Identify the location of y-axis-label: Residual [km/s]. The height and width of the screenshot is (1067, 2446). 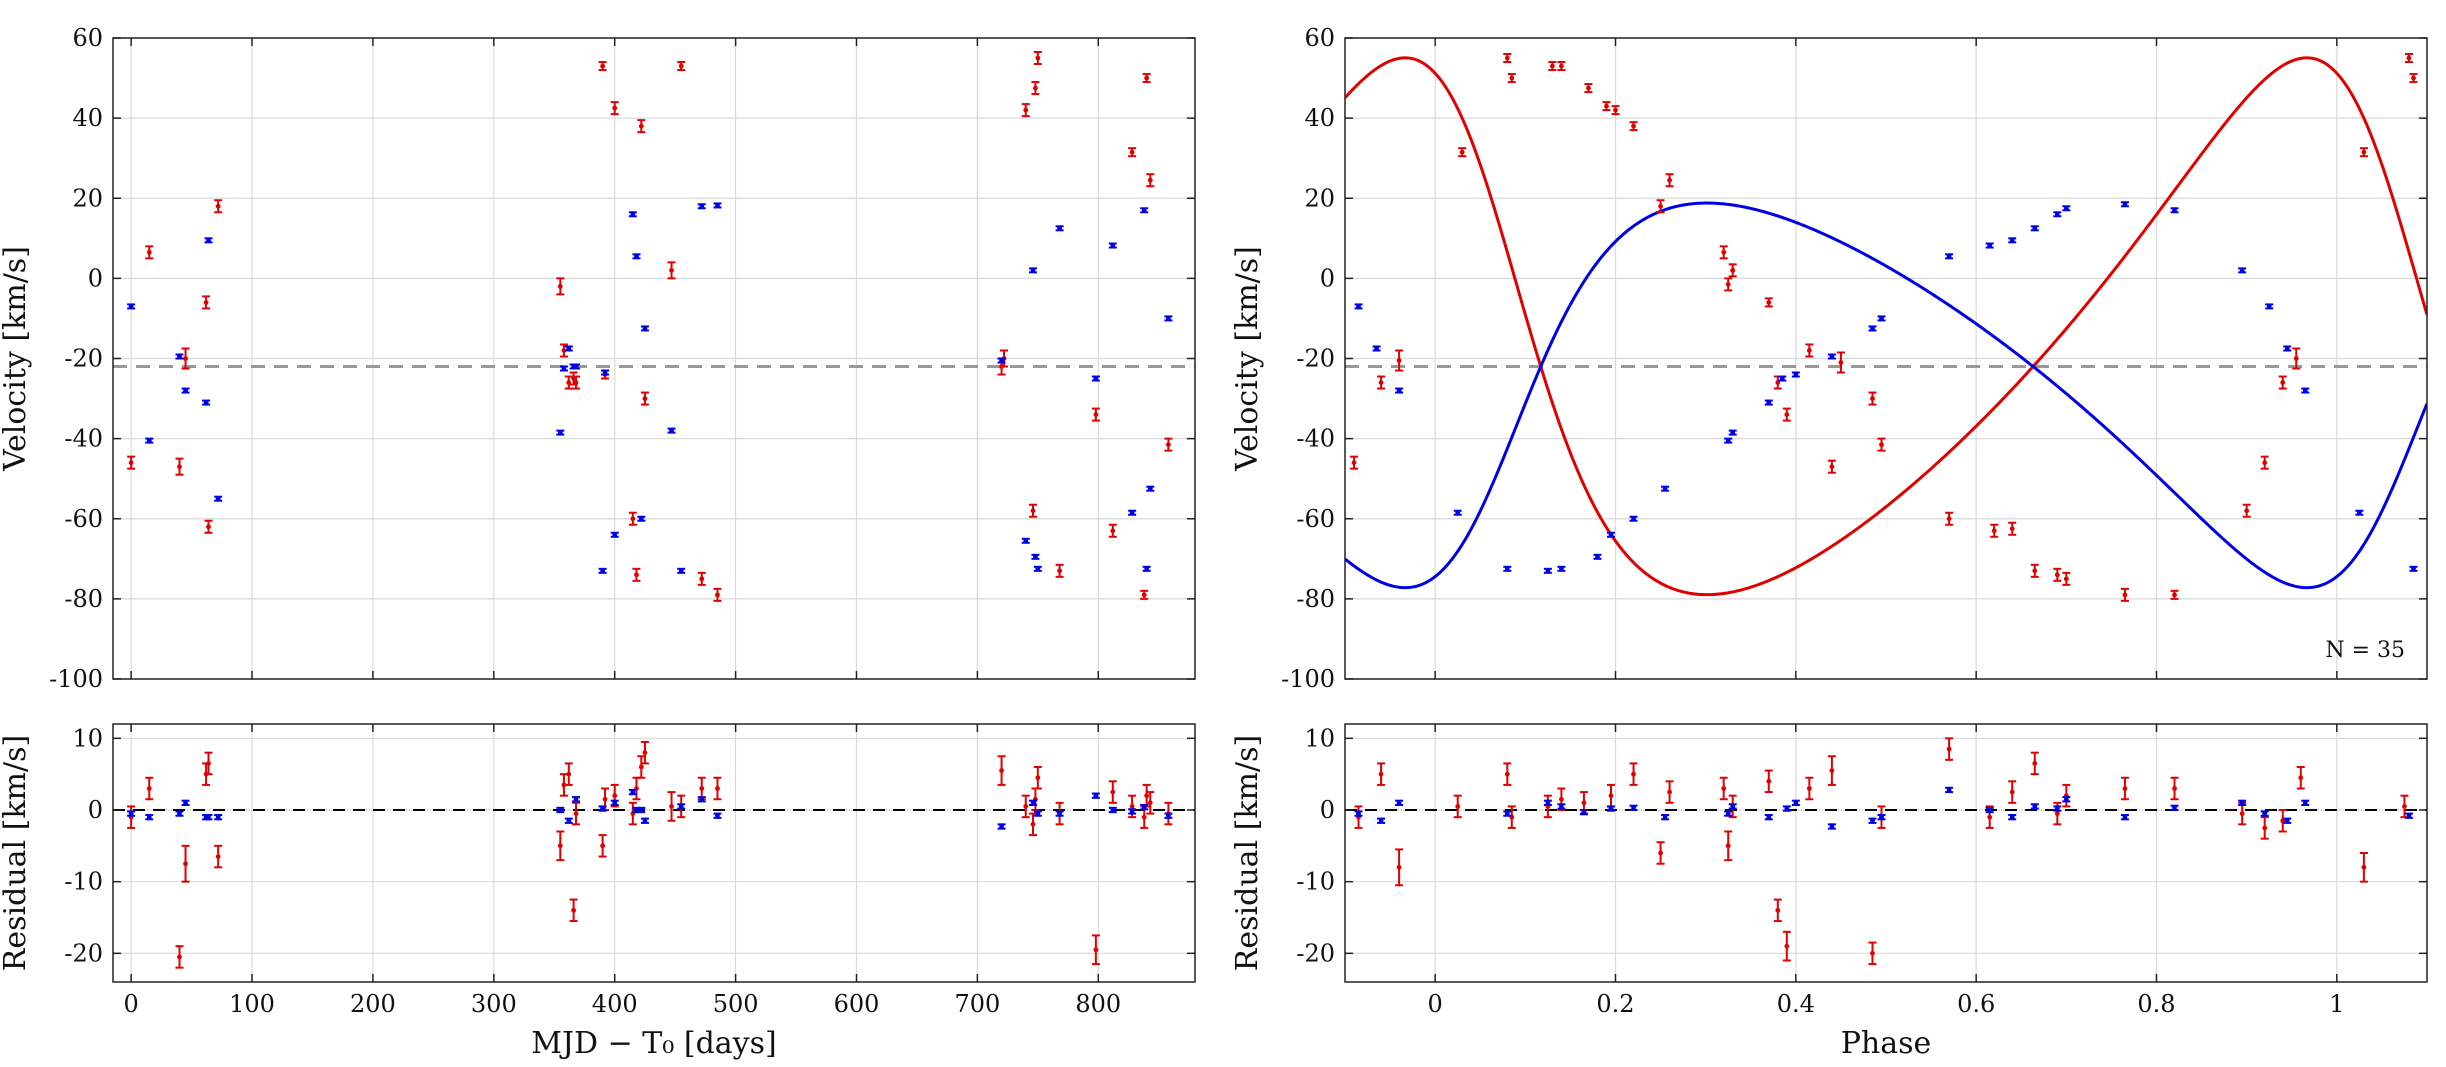
(1247, 853).